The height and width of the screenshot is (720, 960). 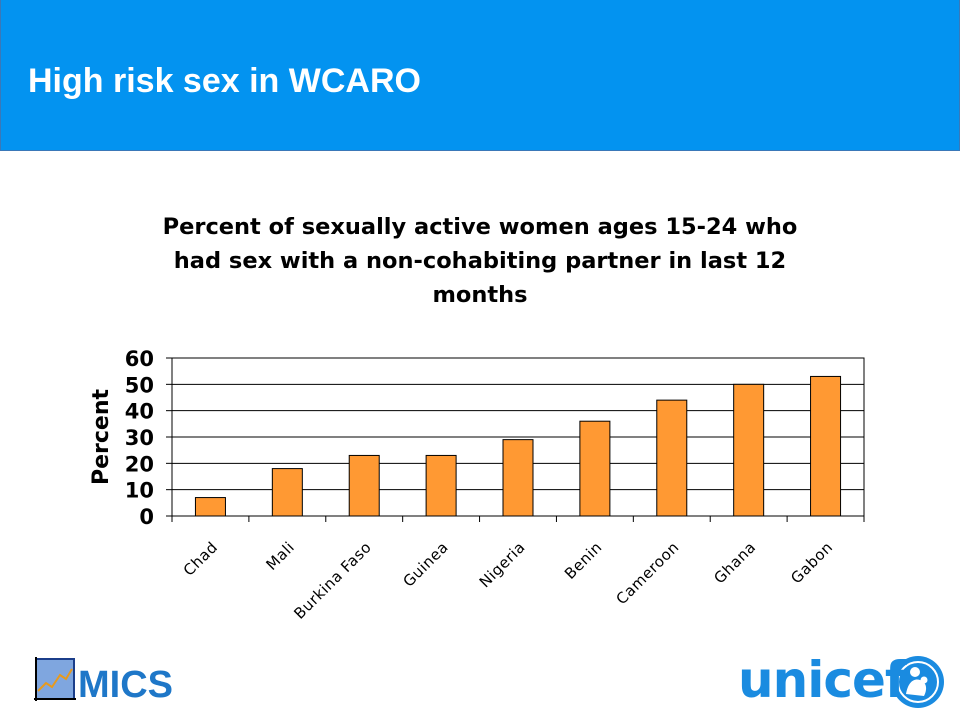 What do you see at coordinates (480, 295) in the screenshot?
I see `chart-title-line-3: months` at bounding box center [480, 295].